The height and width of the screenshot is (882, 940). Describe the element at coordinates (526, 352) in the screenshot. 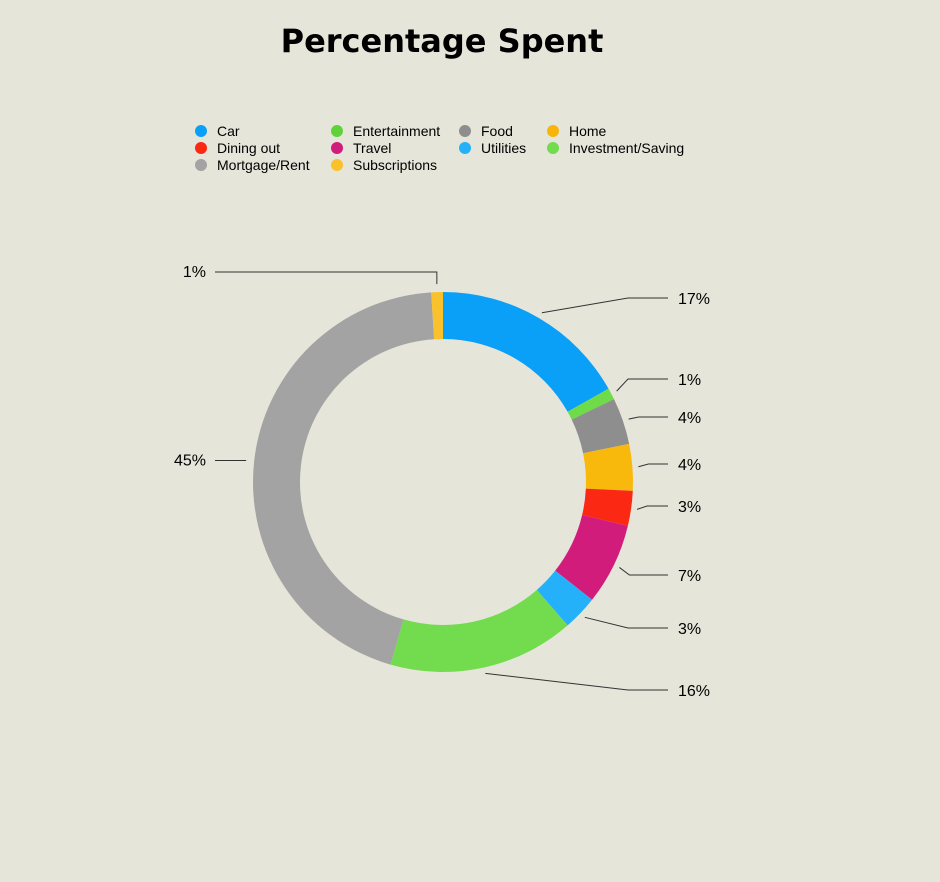

I see `slice-car` at that location.